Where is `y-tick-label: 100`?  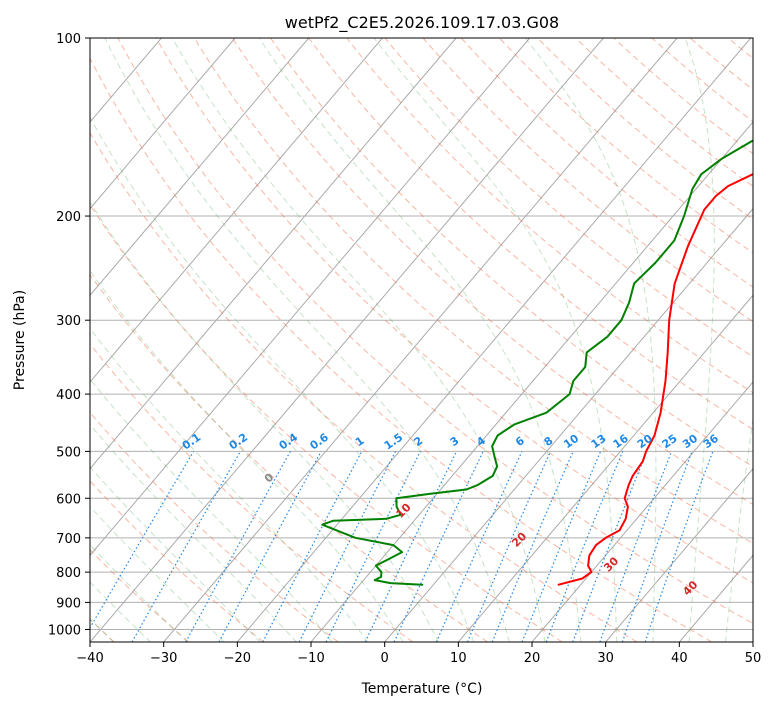 y-tick-label: 100 is located at coordinates (68, 39).